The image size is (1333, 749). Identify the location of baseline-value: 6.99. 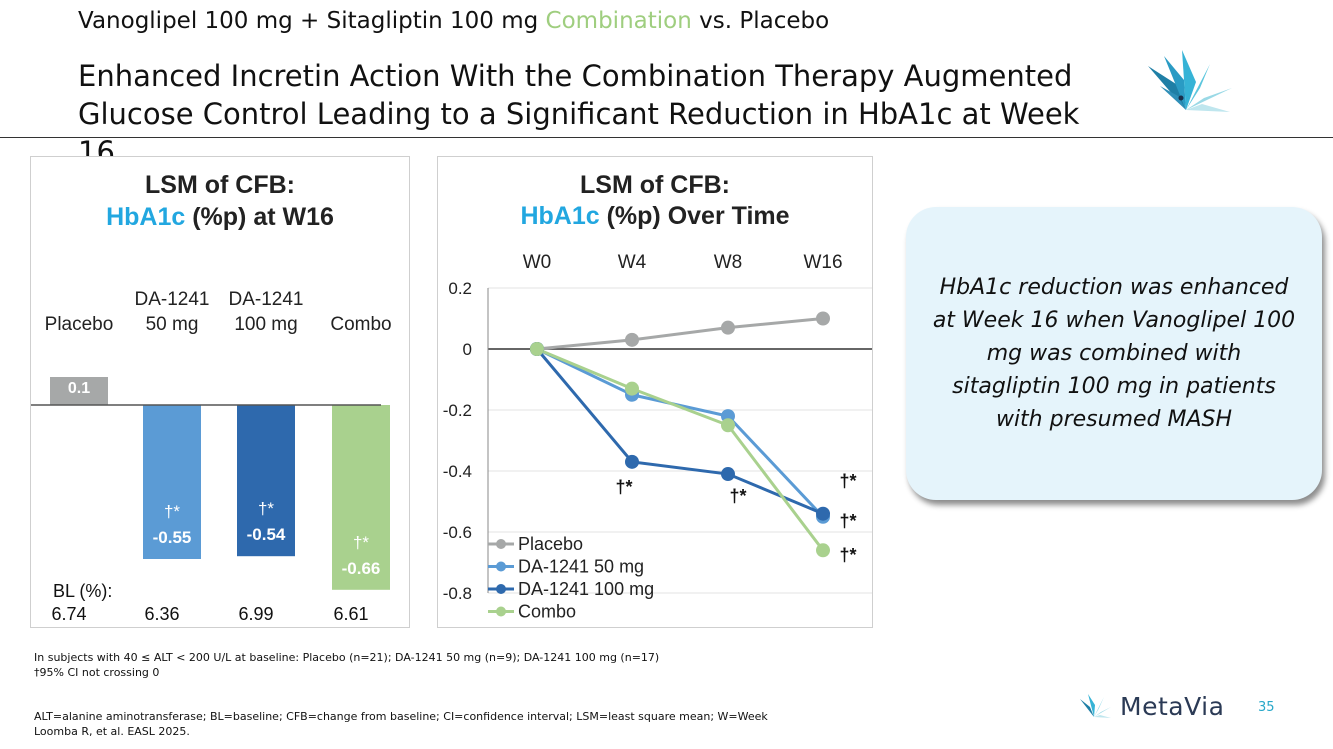
(255, 614).